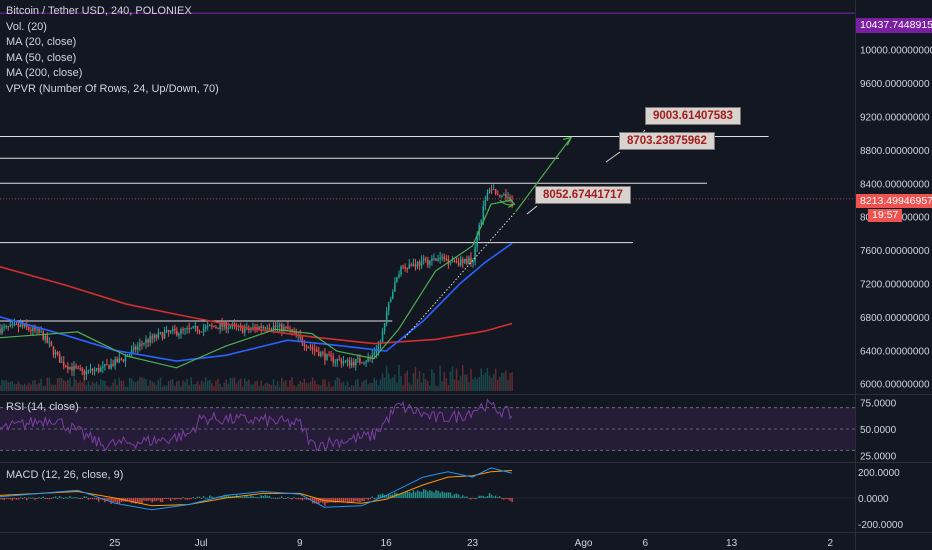  I want to click on price-tick-label: 10000.00000000, so click(896, 51).